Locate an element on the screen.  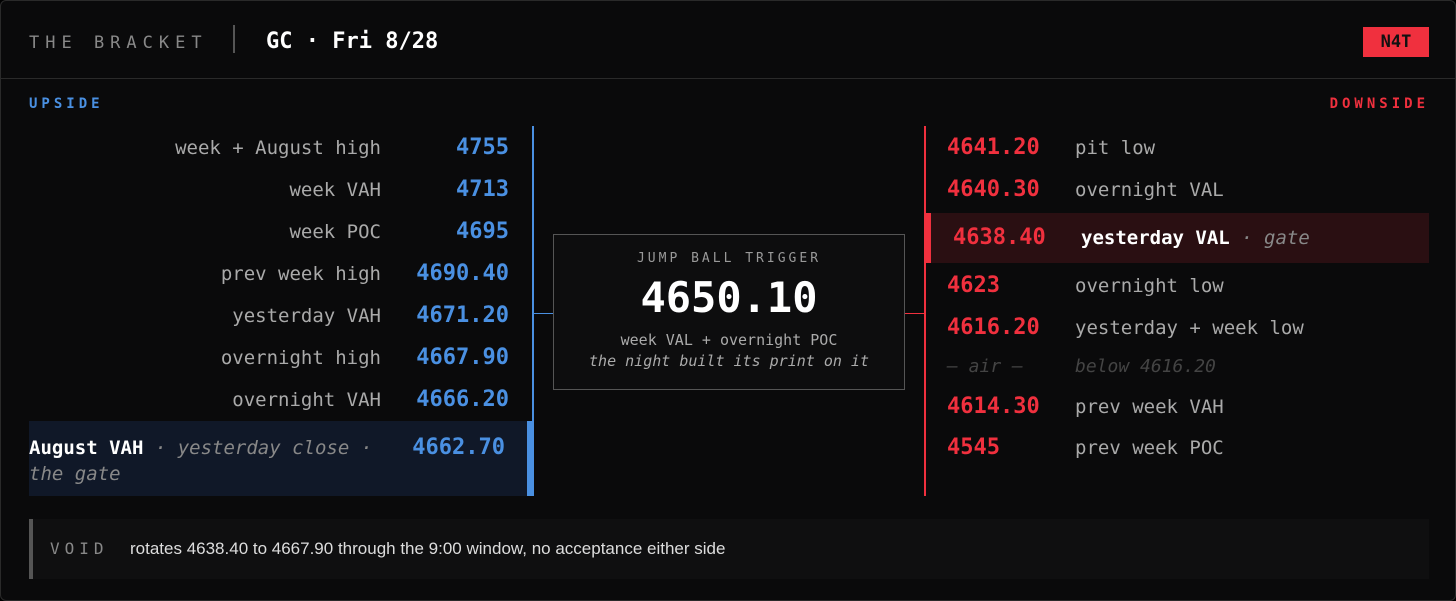
gate-note: · yesterday close · the gate is located at coordinates (201, 461).